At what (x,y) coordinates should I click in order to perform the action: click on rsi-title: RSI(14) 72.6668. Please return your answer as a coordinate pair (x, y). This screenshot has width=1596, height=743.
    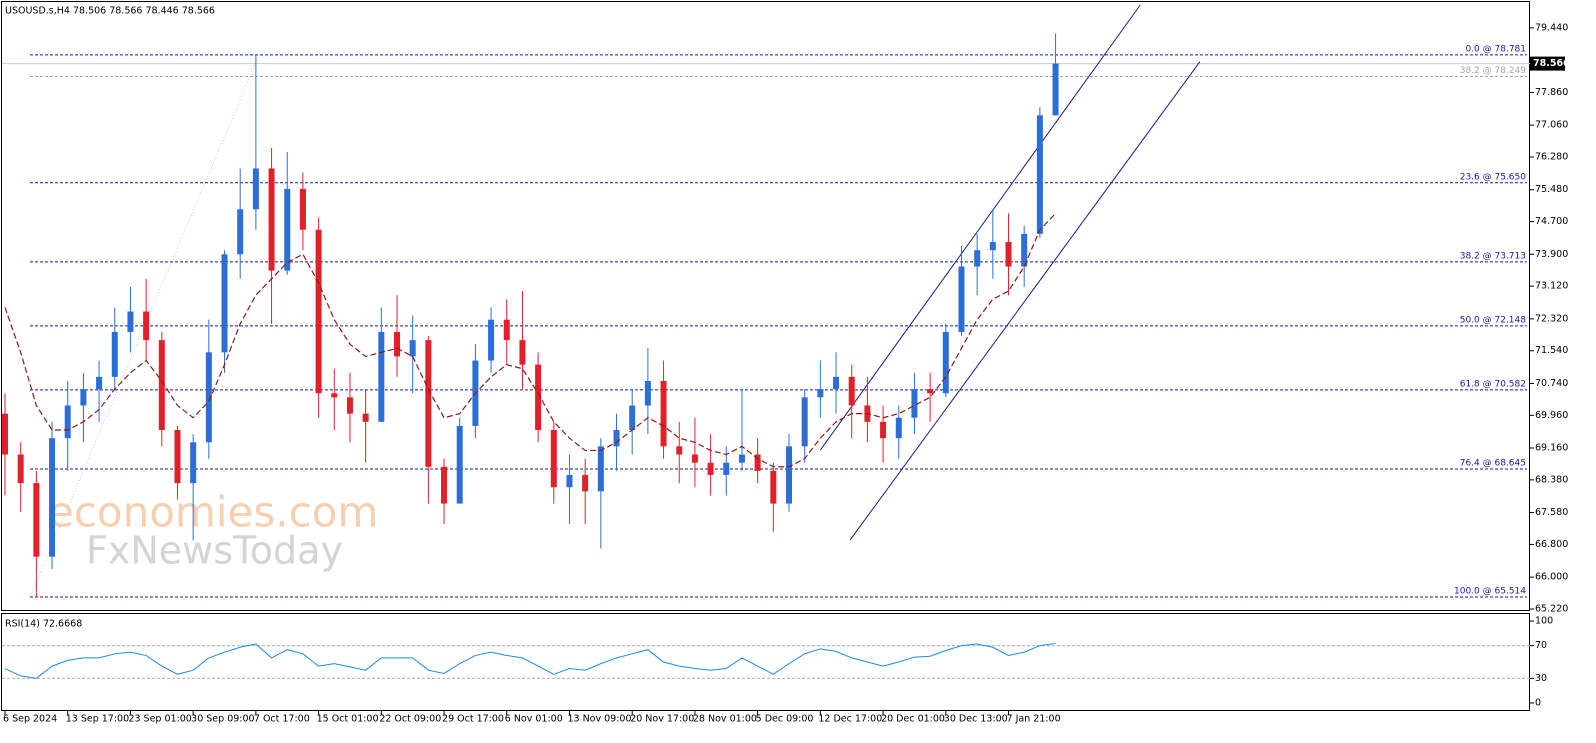
    Looking at the image, I should click on (43, 624).